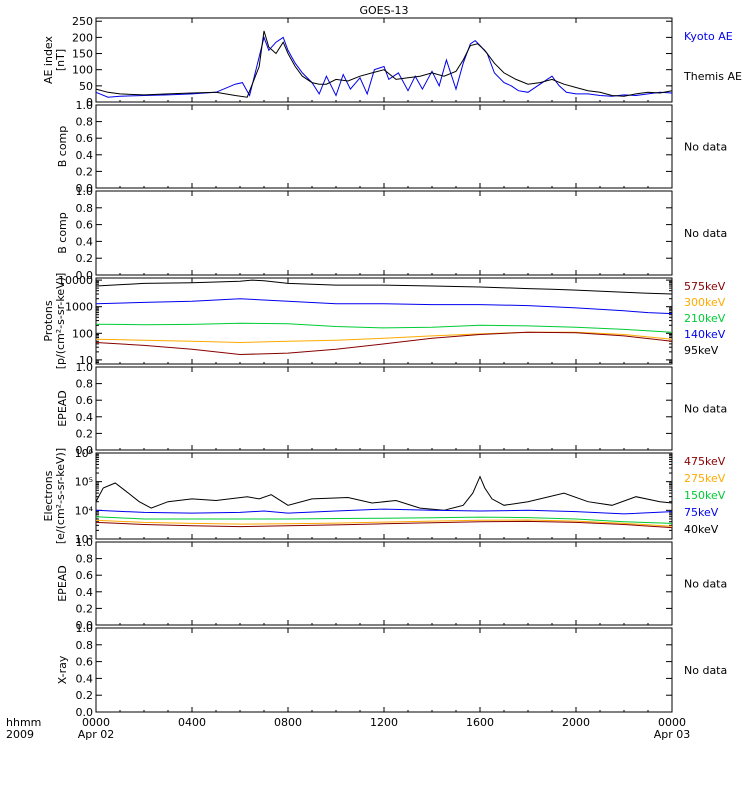  Describe the element at coordinates (48, 320) in the screenshot. I see `y-axis-label: Protons` at that location.